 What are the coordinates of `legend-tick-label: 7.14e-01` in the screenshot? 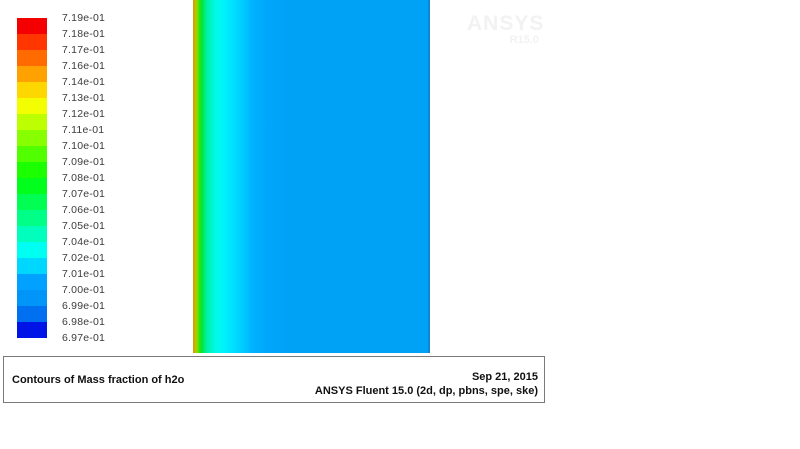 It's located at (84, 82).